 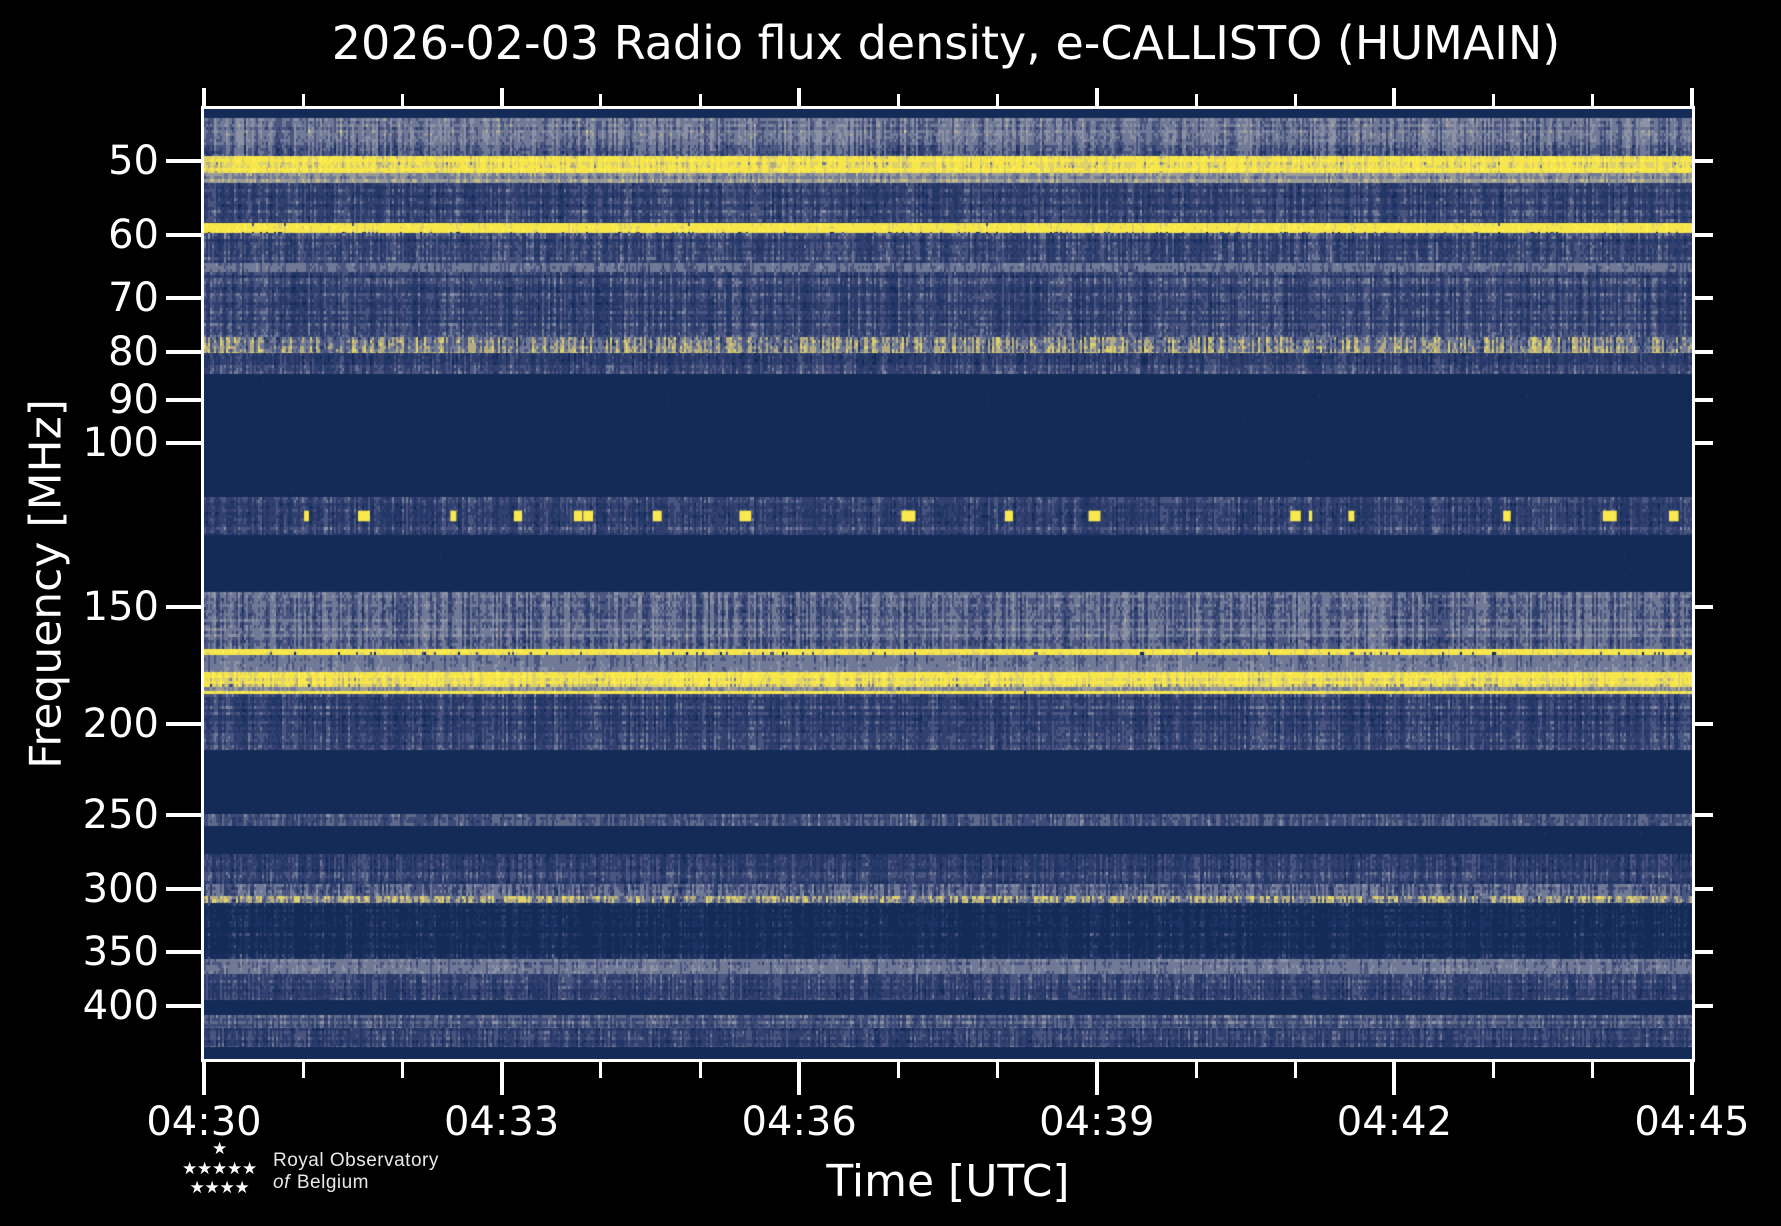 I want to click on y-tick-label-300: 300, so click(x=120, y=888).